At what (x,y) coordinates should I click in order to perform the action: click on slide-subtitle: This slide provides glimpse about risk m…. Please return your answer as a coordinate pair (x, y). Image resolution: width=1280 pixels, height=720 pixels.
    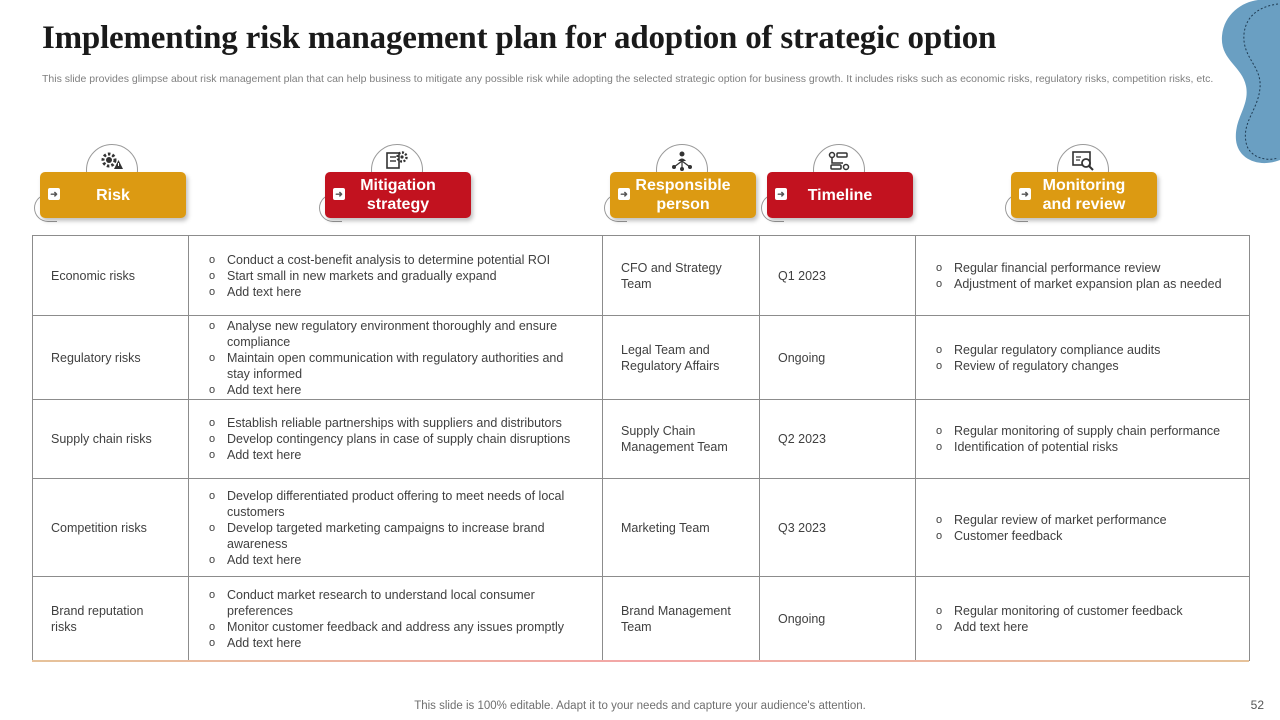
    Looking at the image, I should click on (628, 79).